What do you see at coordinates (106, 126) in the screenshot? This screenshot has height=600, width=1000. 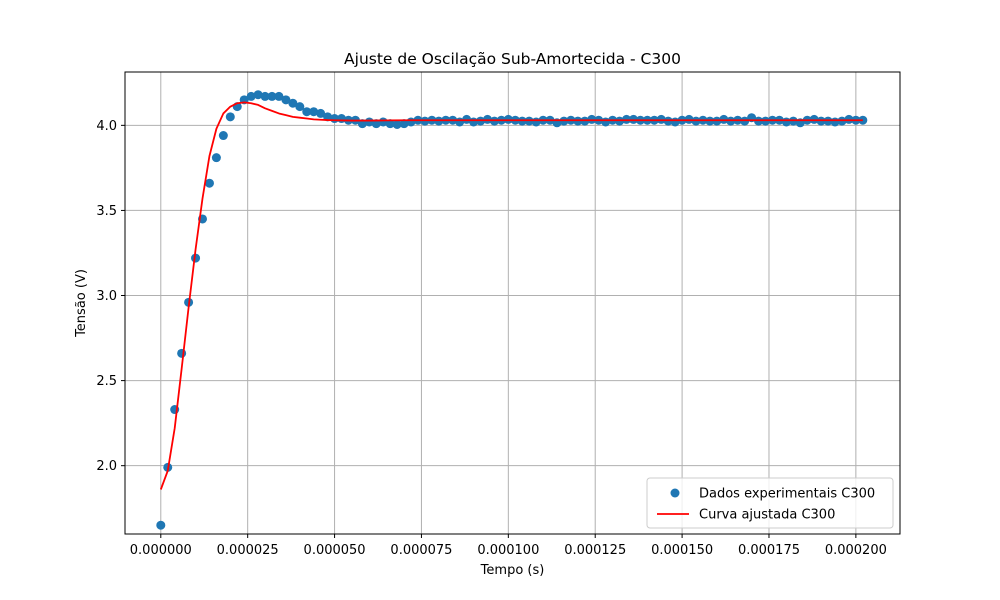 I see `y-tick-label: 4.0` at bounding box center [106, 126].